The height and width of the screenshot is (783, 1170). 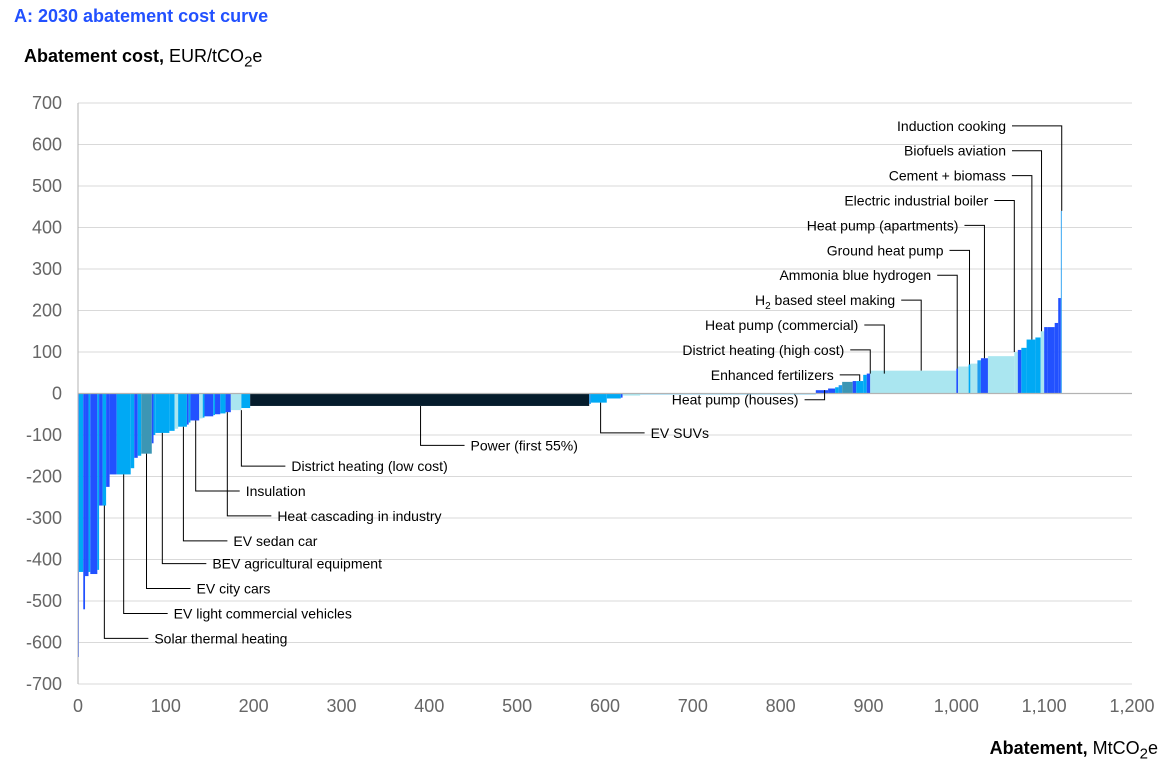 What do you see at coordinates (234, 589) in the screenshot?
I see `annotation-label: EV city cars` at bounding box center [234, 589].